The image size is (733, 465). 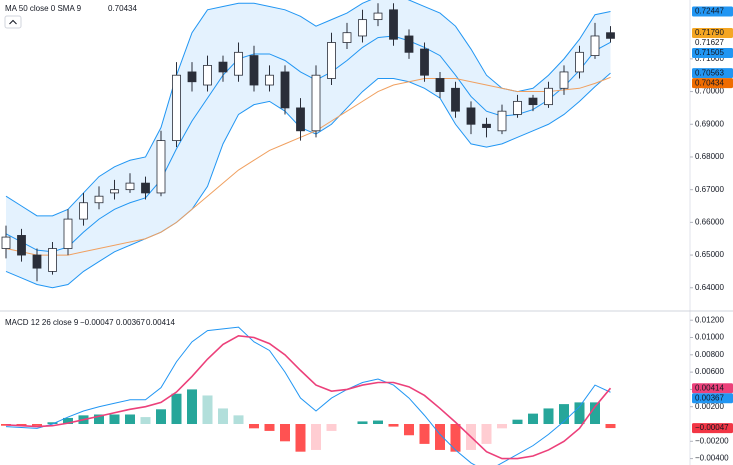 What do you see at coordinates (160, 322) in the screenshot?
I see `legend-value: 0.00414` at bounding box center [160, 322].